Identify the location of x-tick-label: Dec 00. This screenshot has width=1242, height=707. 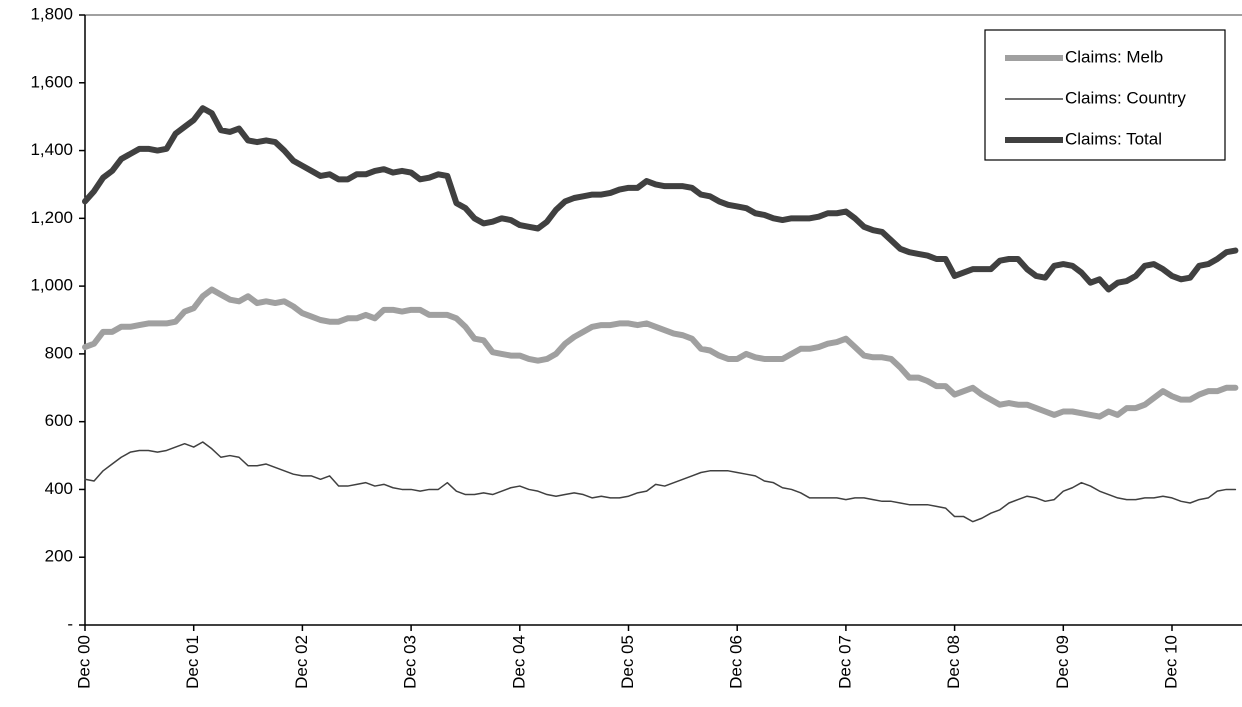
(83, 662).